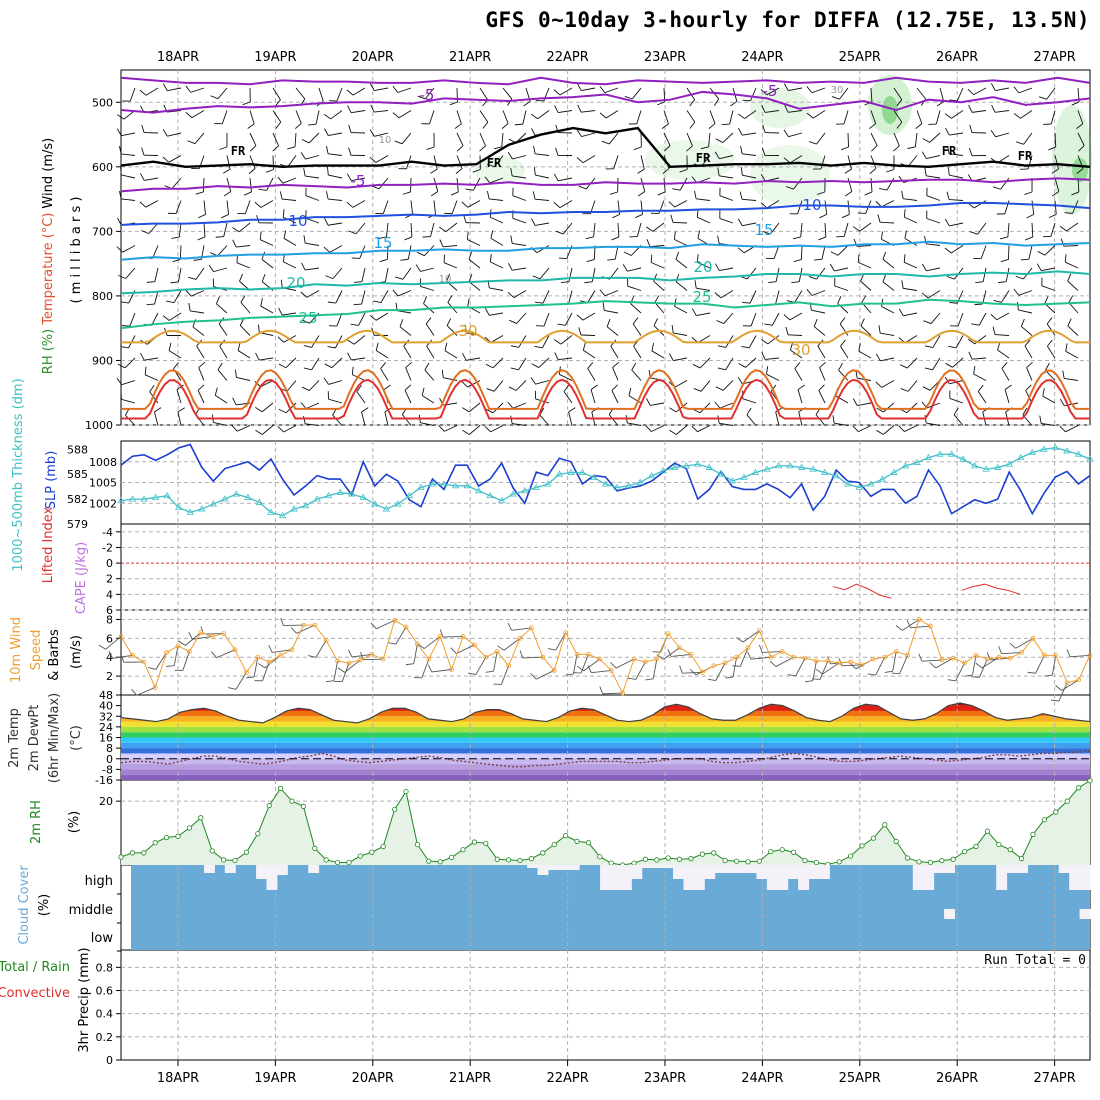  Describe the element at coordinates (103, 503) in the screenshot. I see `slp-tick: 1002` at that location.